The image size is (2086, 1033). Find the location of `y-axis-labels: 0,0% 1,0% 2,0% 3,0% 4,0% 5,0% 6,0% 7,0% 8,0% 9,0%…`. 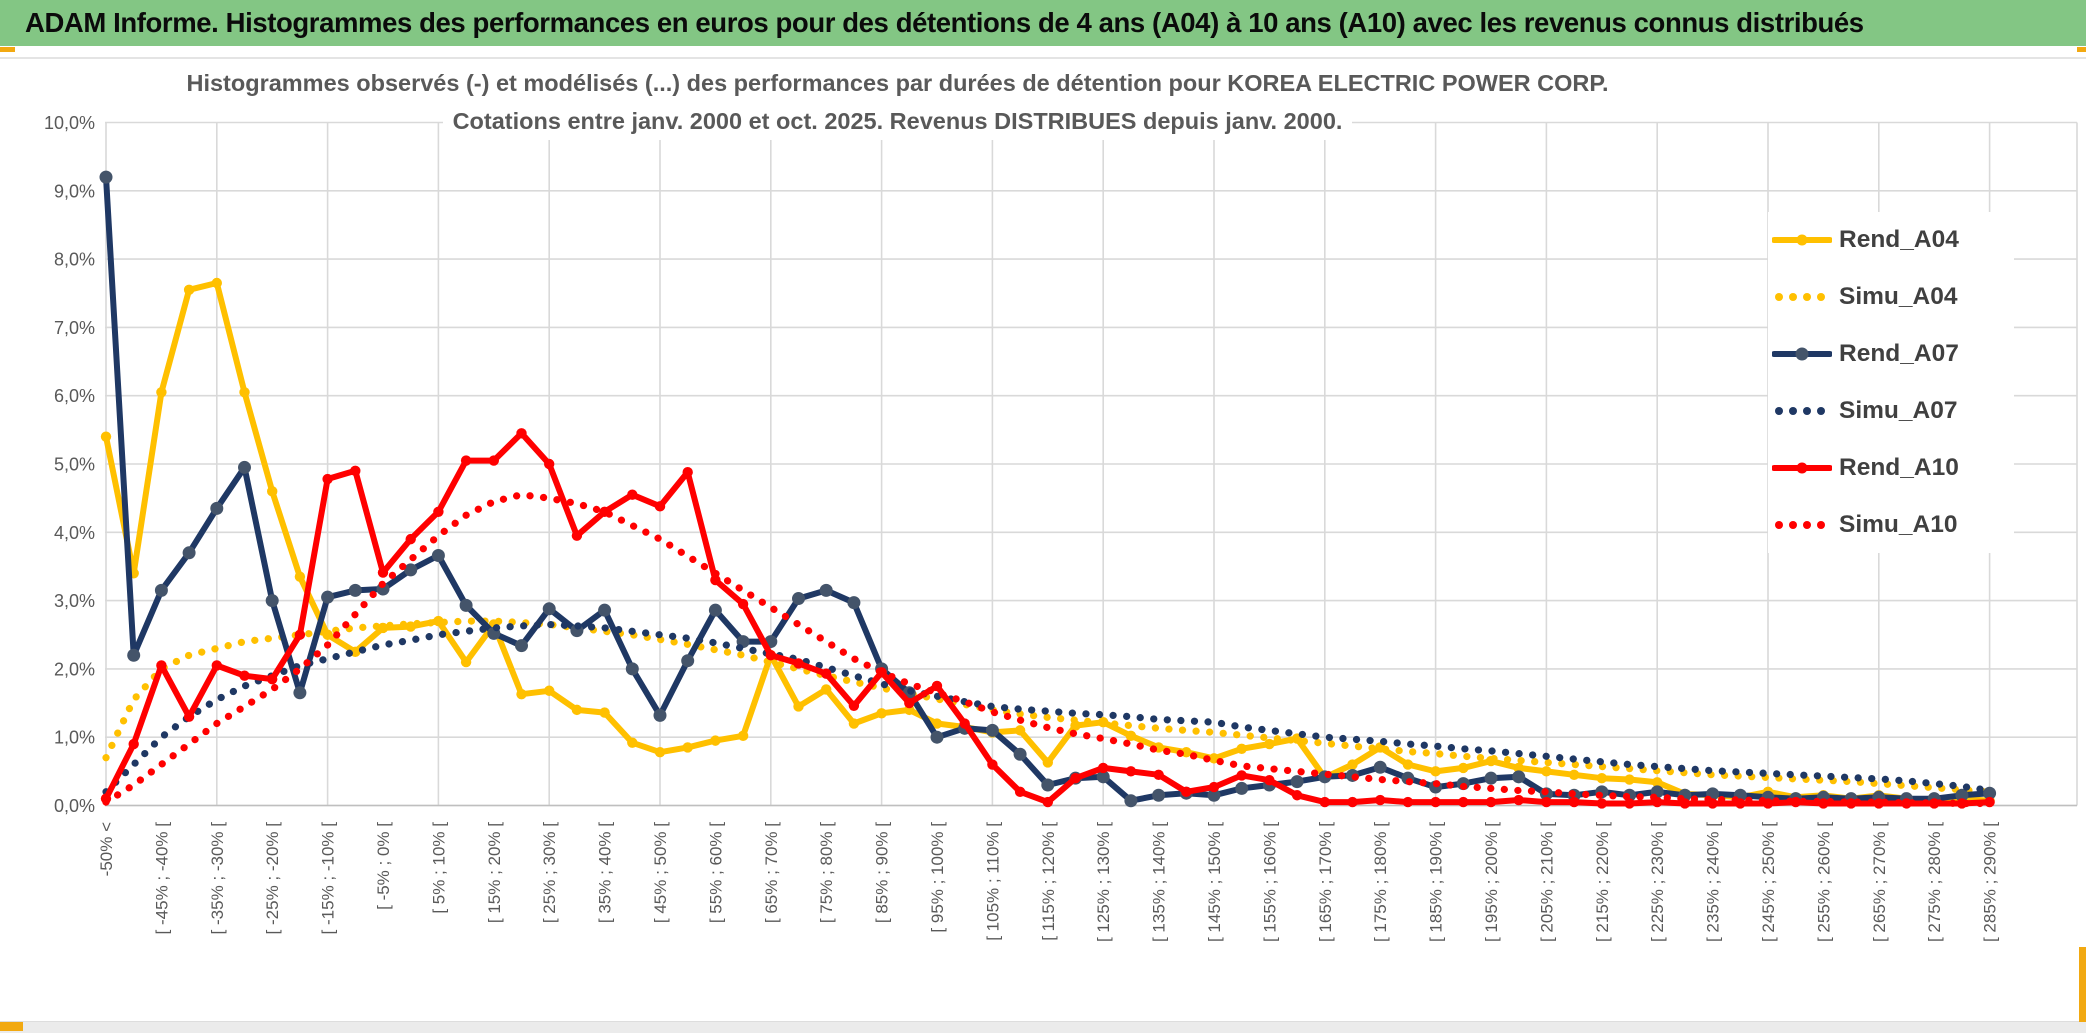

y-axis-labels: 0,0% 1,0% 2,0% 3,0% 4,0% 5,0% 6,0% 7,0% 8,0% 9,0%… is located at coordinates (69, 464).